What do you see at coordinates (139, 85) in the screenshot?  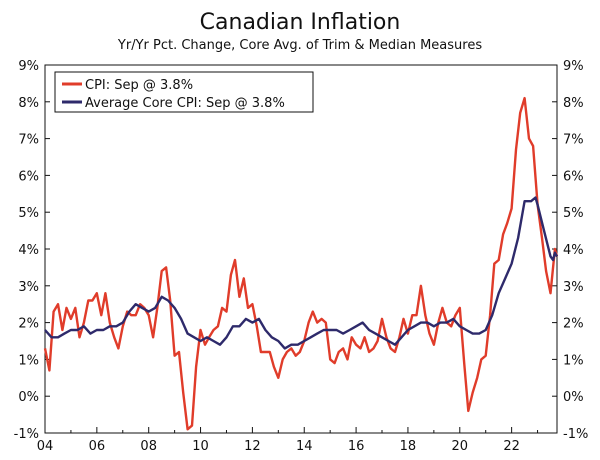 I see `legend-label: CPI: Sep @ 3.8%` at bounding box center [139, 85].